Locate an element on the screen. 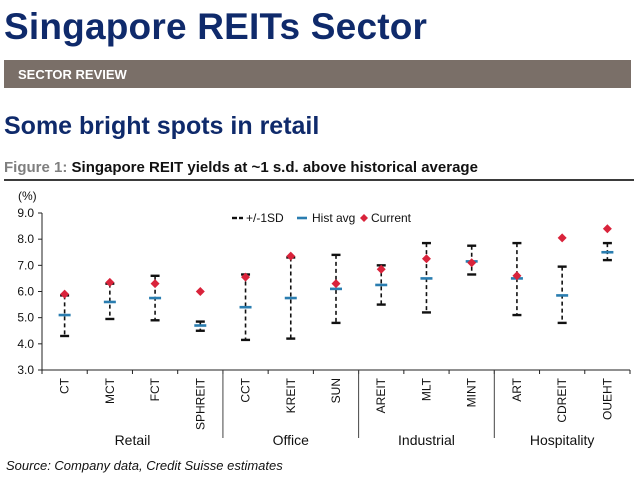  category-label: FCT is located at coordinates (155, 389).